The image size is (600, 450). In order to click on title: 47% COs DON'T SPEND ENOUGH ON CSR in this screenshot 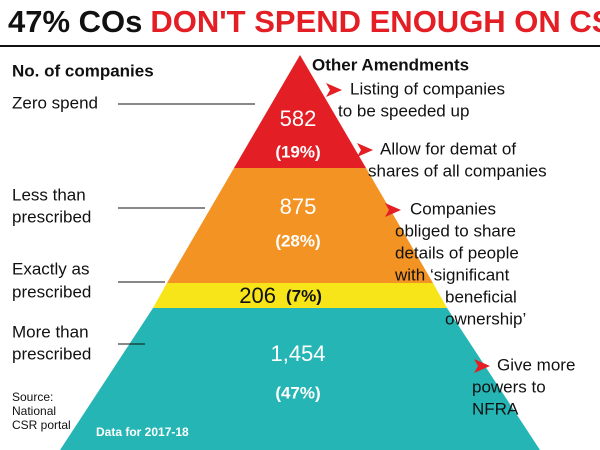, I will do `click(304, 21)`.